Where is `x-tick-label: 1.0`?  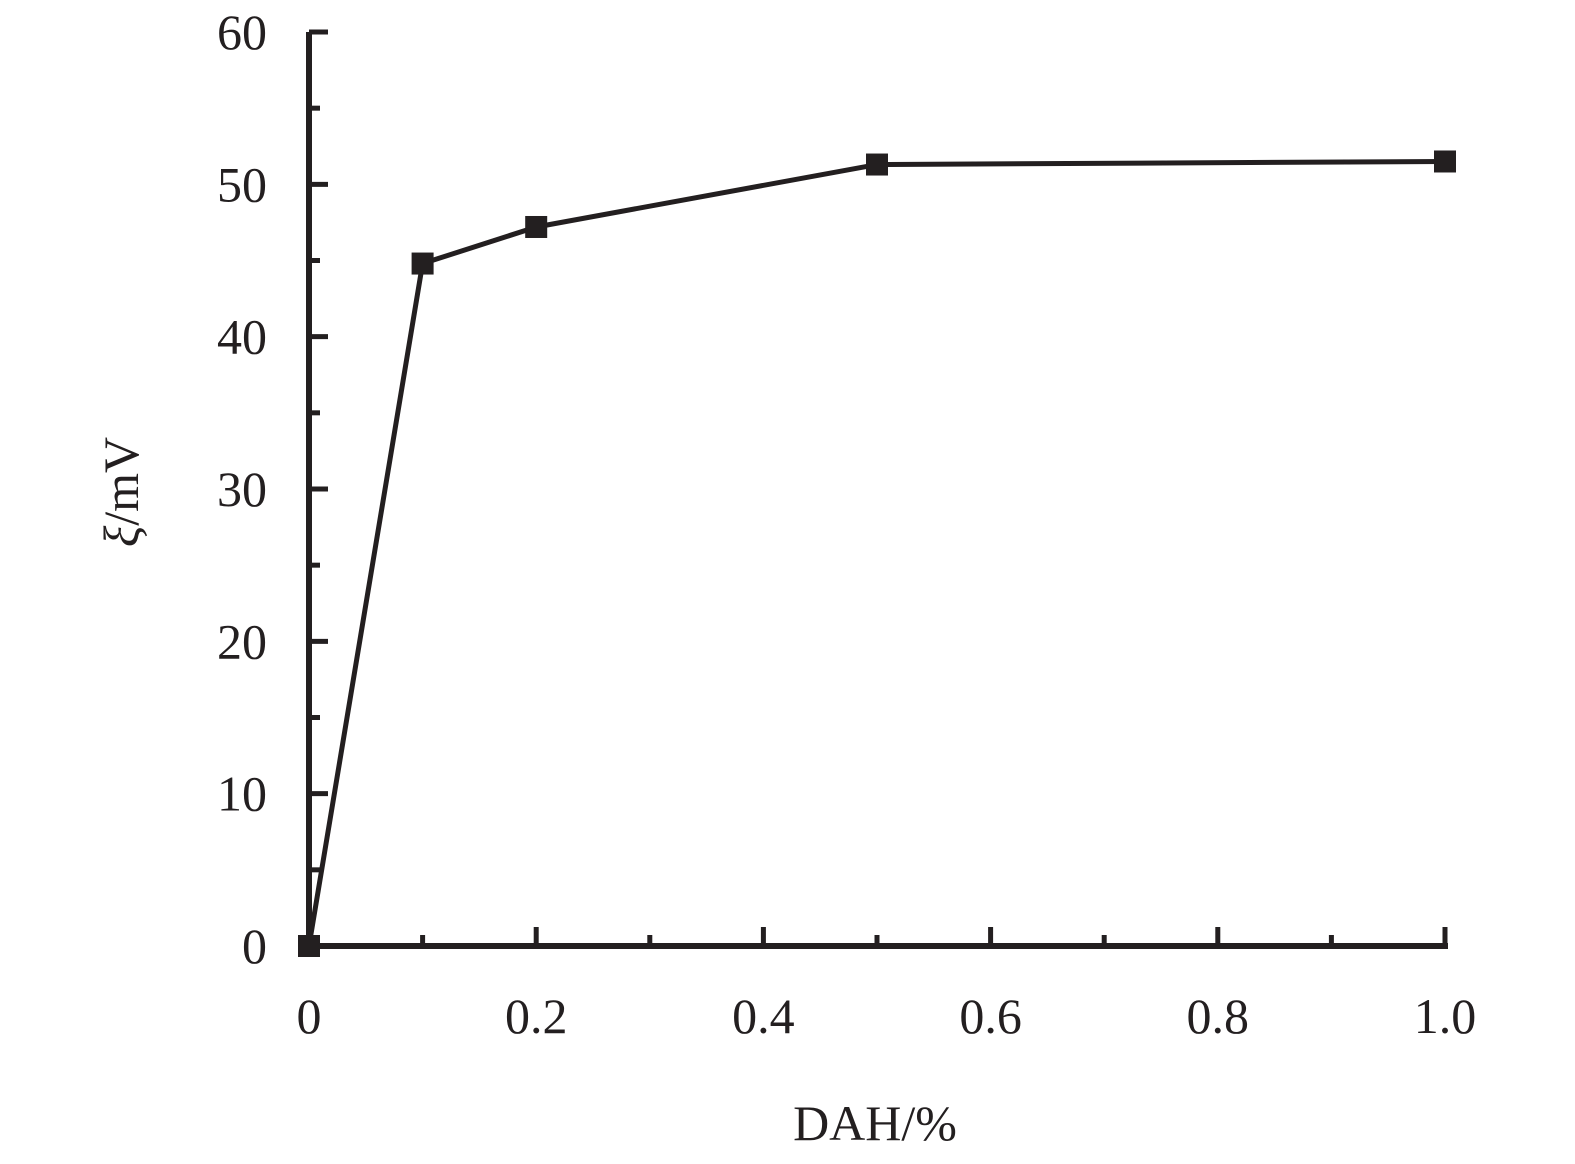 x-tick-label: 1.0 is located at coordinates (1445, 1016).